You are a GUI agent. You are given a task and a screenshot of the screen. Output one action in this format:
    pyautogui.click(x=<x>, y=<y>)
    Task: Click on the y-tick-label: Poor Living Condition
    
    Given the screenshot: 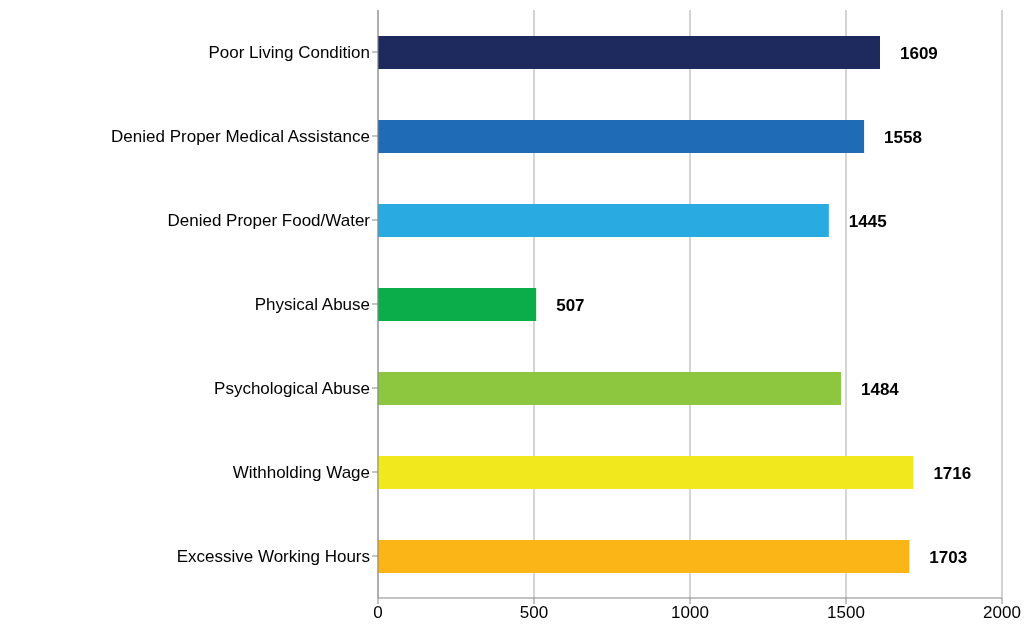 What is the action you would take?
    pyautogui.click(x=289, y=53)
    